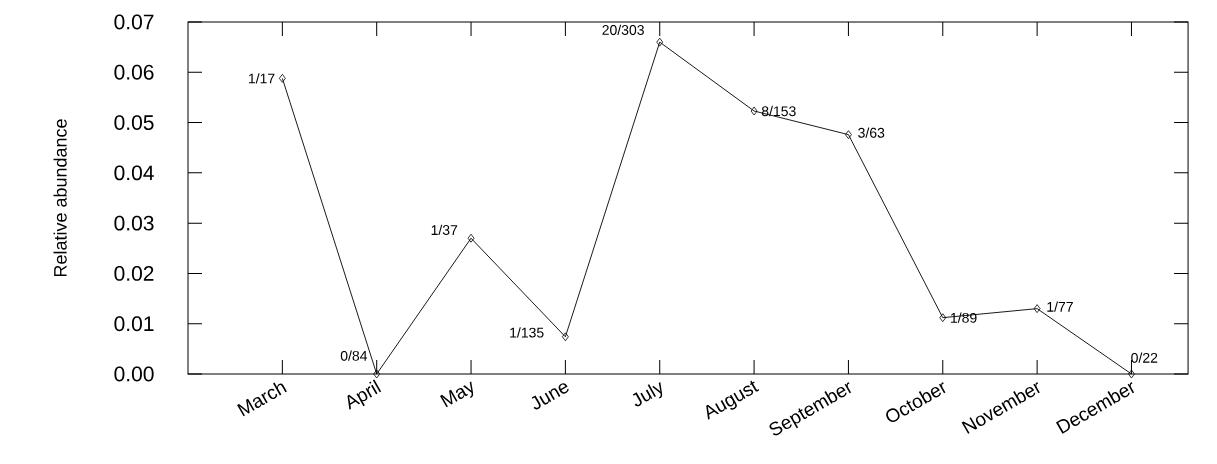 This screenshot has height=464, width=1217. Describe the element at coordinates (134, 173) in the screenshot. I see `y-tick-label: 0.04` at that location.